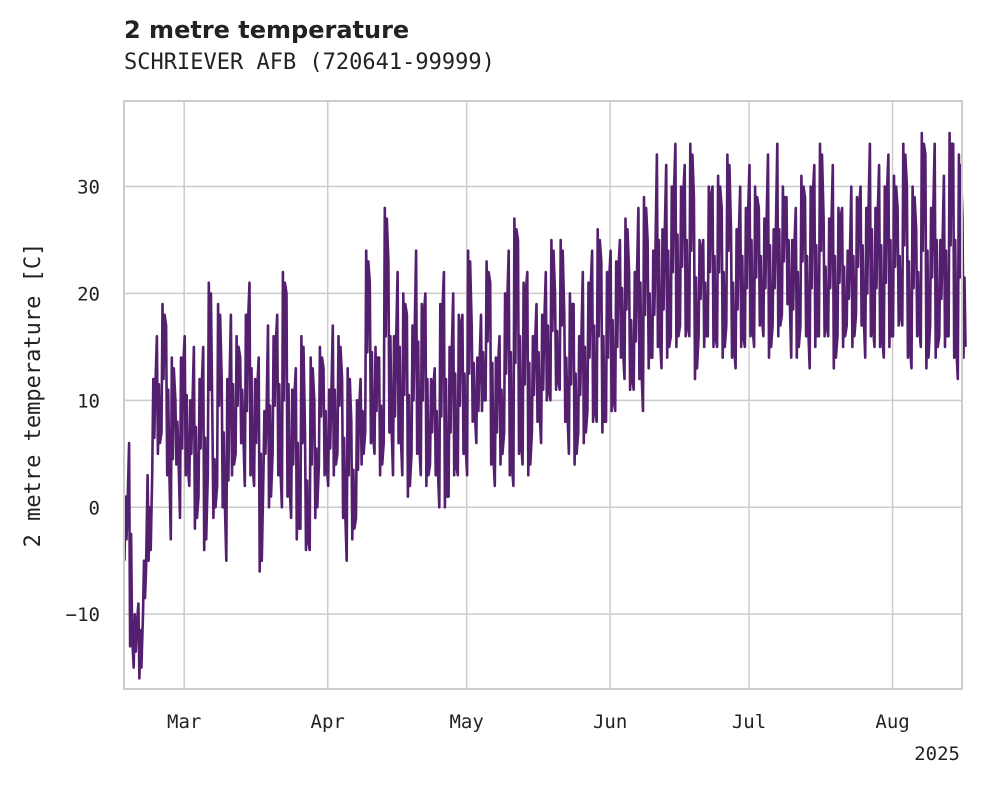  Describe the element at coordinates (88, 401) in the screenshot. I see `y-tick-label: 10` at that location.